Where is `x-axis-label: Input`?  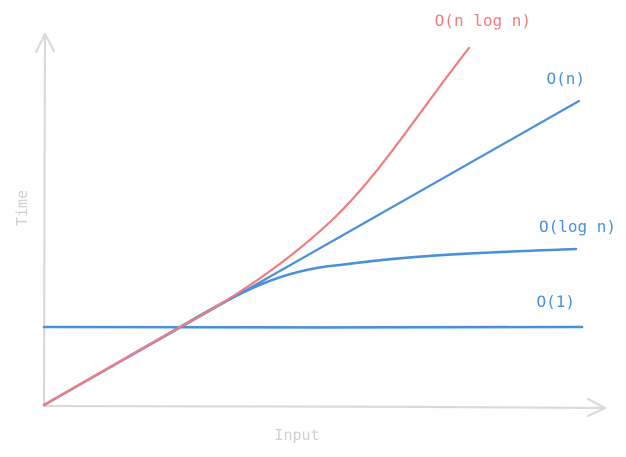
x-axis-label: Input is located at coordinates (296, 435).